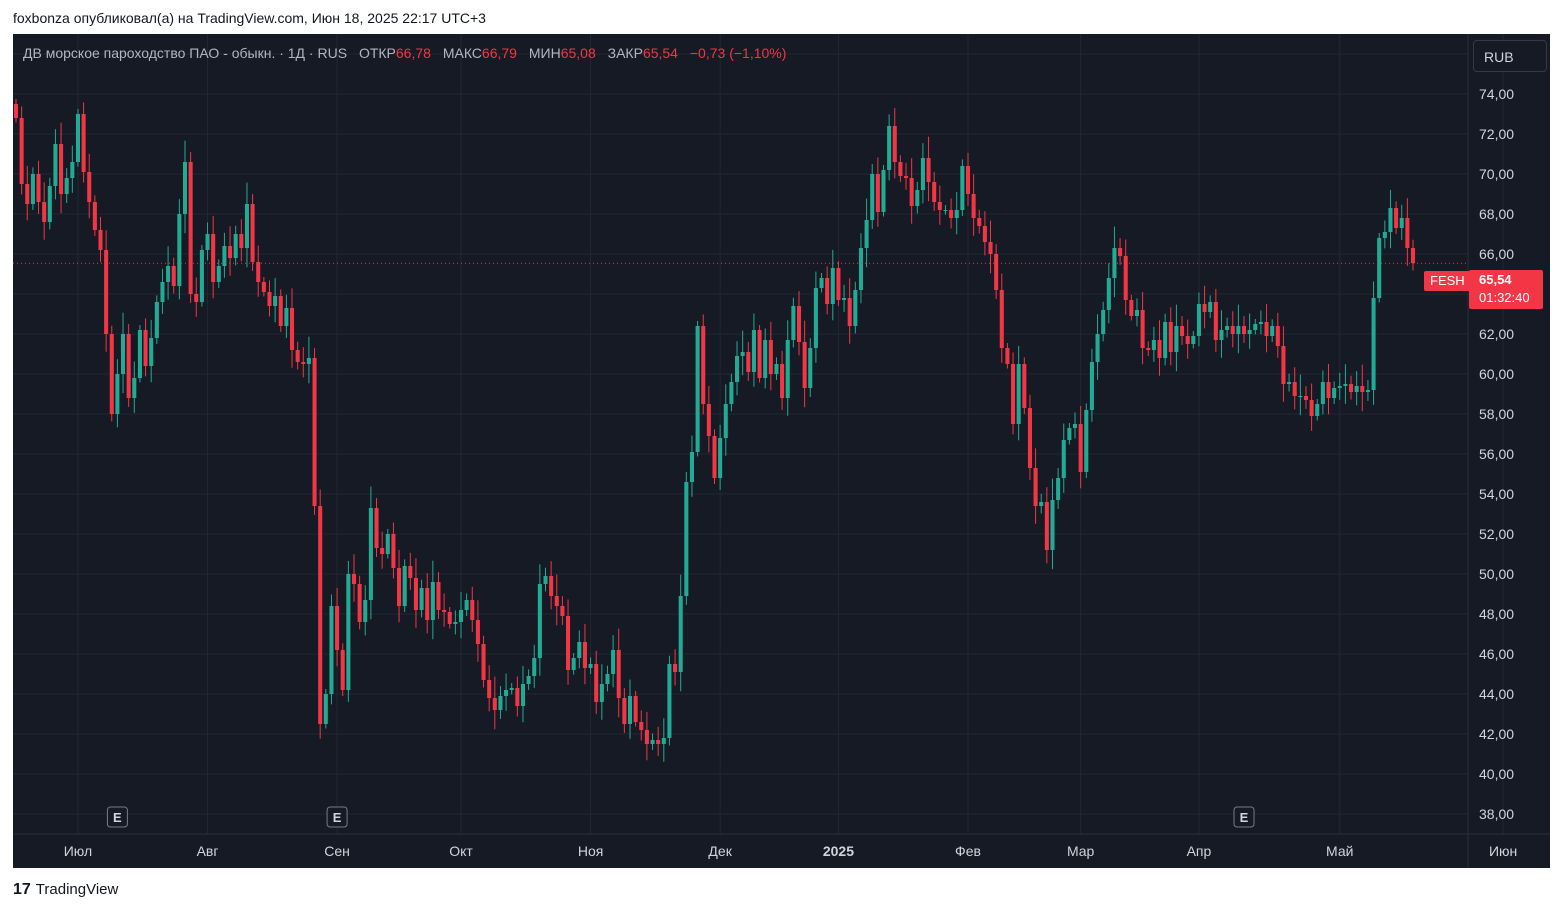 The image size is (1563, 913). What do you see at coordinates (1510, 56) in the screenshot?
I see `currency-button: RUB` at bounding box center [1510, 56].